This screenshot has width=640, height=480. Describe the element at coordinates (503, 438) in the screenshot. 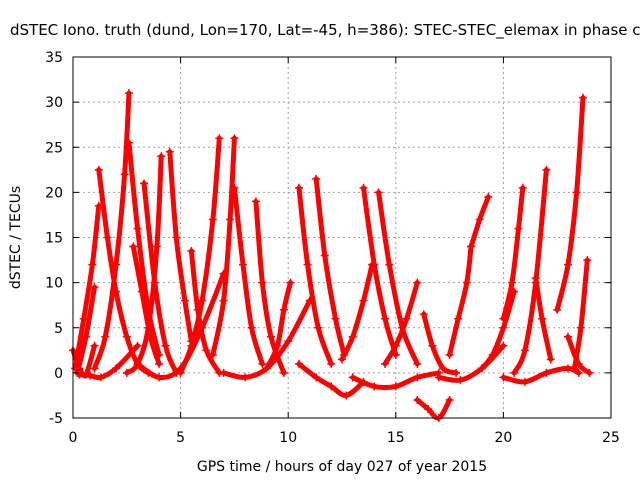

I see `x-tick-label: 20` at that location.